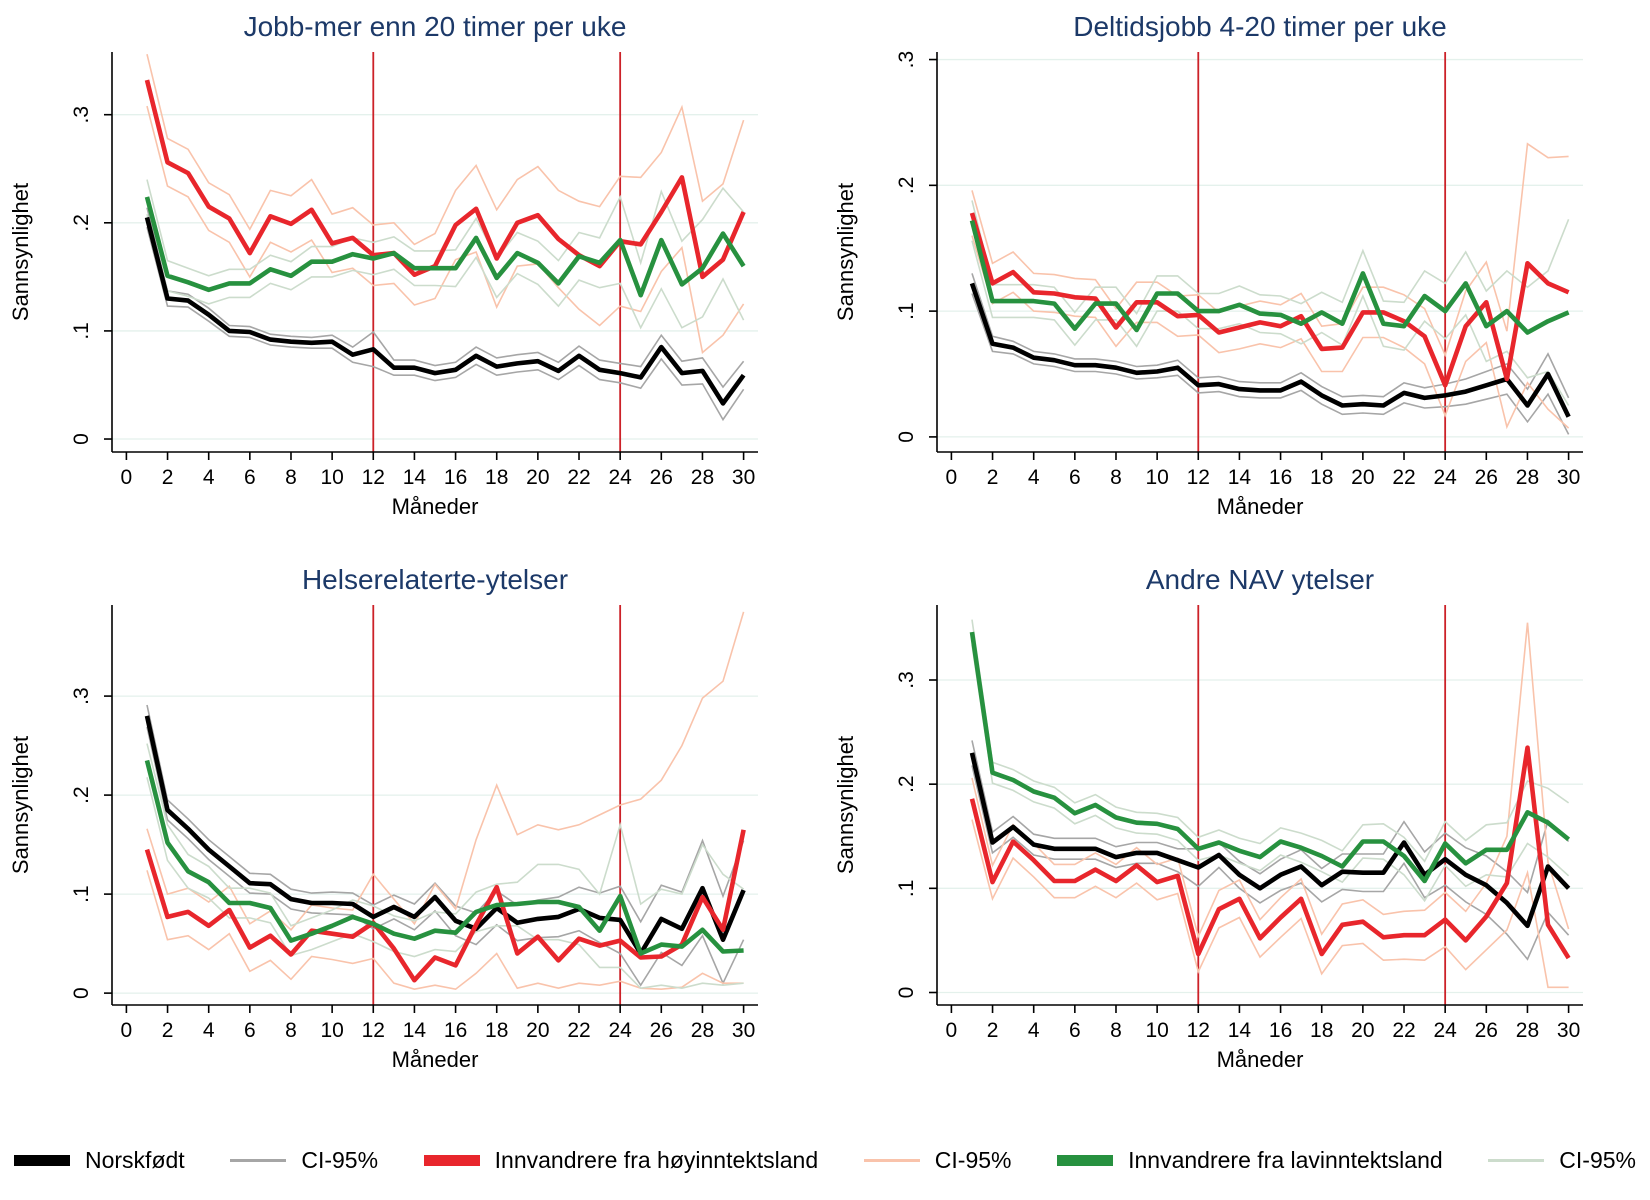 Image resolution: width=1650 pixels, height=1200 pixels. What do you see at coordinates (1285, 1159) in the screenshot?
I see `legend-label: Innvandrere fra lavinntektsland` at bounding box center [1285, 1159].